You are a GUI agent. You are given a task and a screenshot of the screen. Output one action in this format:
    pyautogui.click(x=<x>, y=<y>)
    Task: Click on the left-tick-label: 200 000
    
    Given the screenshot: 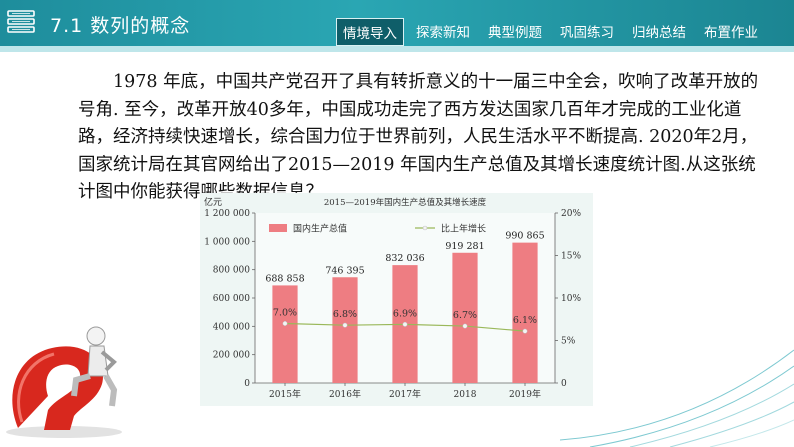 What is the action you would take?
    pyautogui.click(x=231, y=356)
    